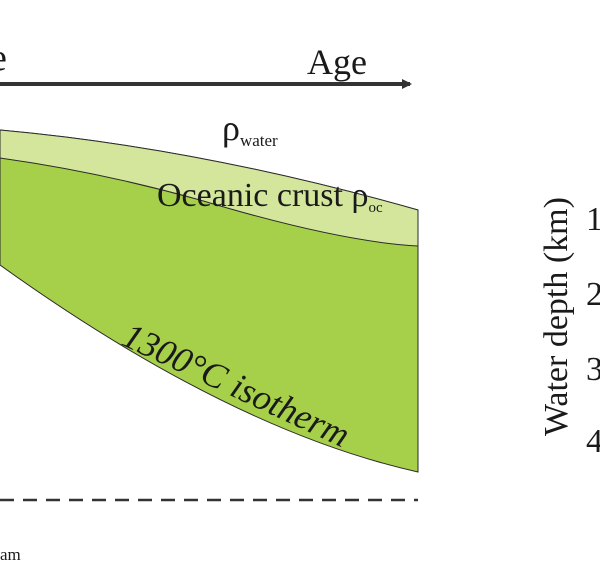 The image size is (600, 575). I want to click on rho-oc-subscript: oc, so click(375, 208).